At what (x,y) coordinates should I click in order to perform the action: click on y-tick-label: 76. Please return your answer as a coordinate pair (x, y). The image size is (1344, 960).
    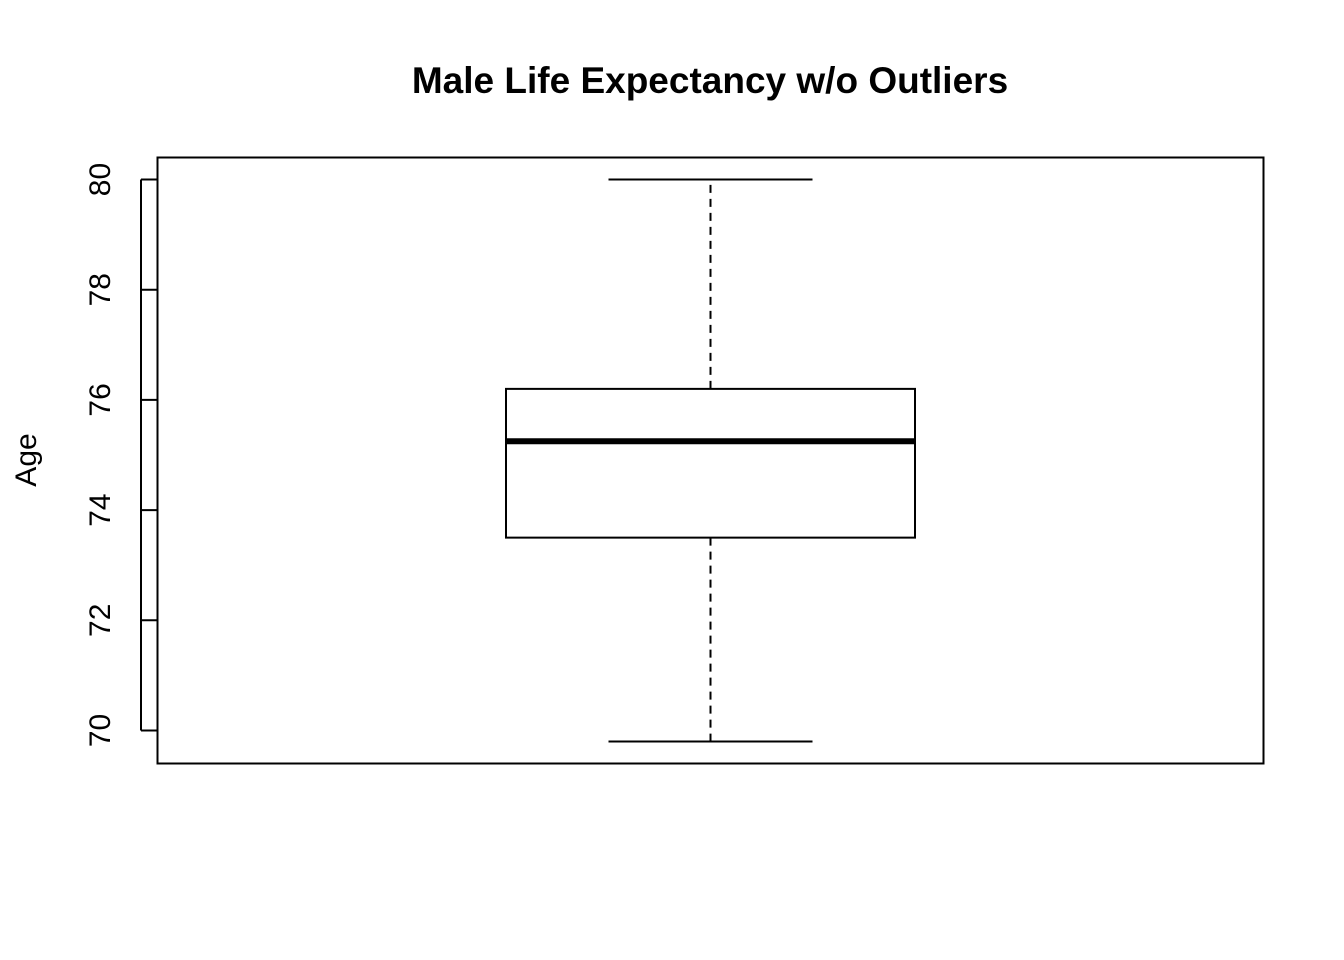
    Looking at the image, I should click on (100, 399).